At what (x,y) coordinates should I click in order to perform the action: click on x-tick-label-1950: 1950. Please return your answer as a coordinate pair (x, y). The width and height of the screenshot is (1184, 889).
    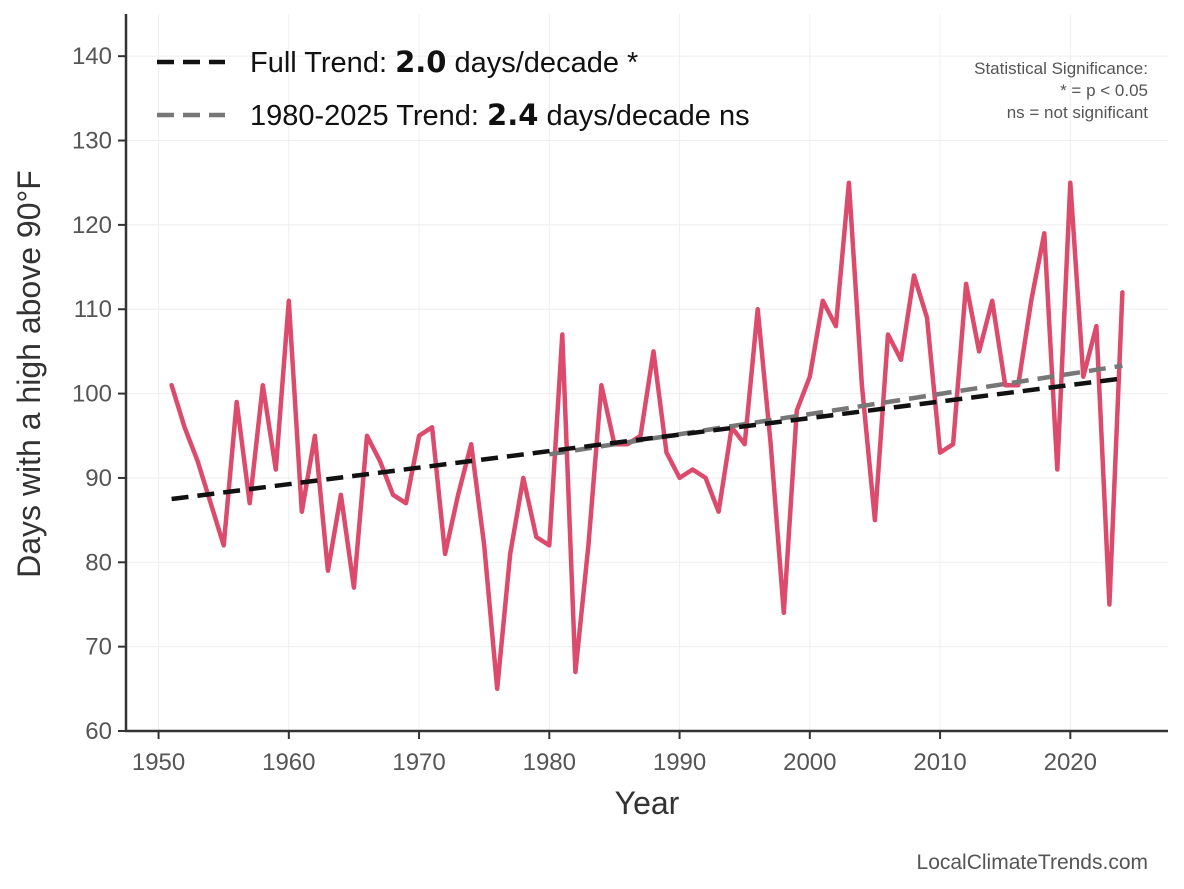
    Looking at the image, I should click on (158, 762).